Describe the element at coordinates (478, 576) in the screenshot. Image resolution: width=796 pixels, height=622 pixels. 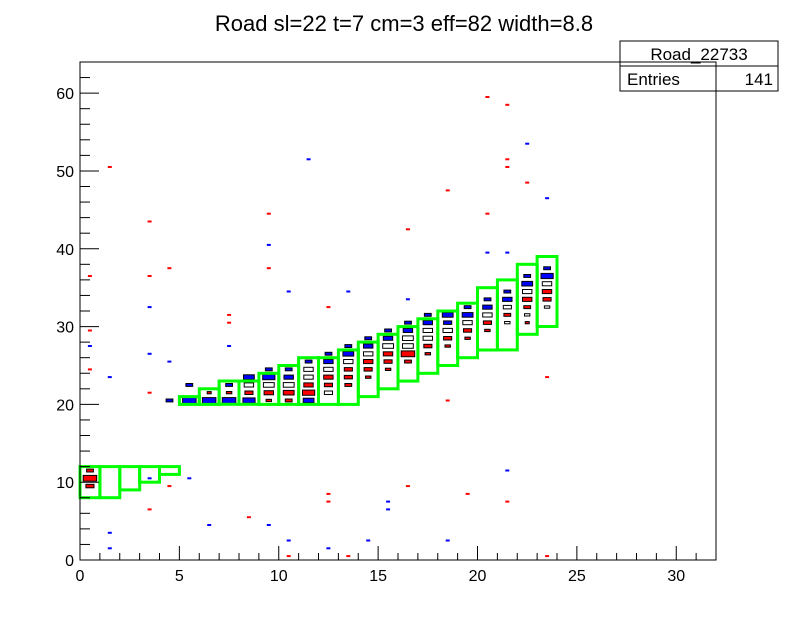
I see `x-tick-label: 20` at that location.